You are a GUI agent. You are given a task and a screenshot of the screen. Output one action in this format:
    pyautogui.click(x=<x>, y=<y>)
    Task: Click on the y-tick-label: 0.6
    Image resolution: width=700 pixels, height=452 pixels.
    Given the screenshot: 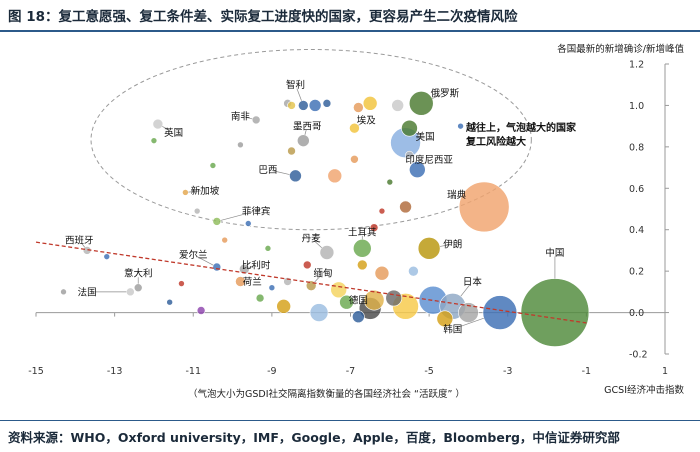 What is the action you would take?
    pyautogui.click(x=636, y=189)
    